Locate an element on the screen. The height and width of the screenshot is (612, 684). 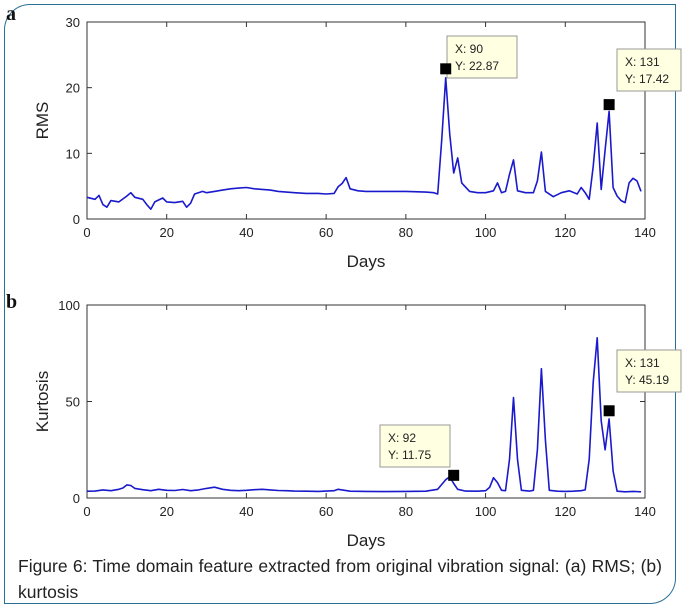
datatip: X: 131 Y: 17.42 is located at coordinates (642, 79).